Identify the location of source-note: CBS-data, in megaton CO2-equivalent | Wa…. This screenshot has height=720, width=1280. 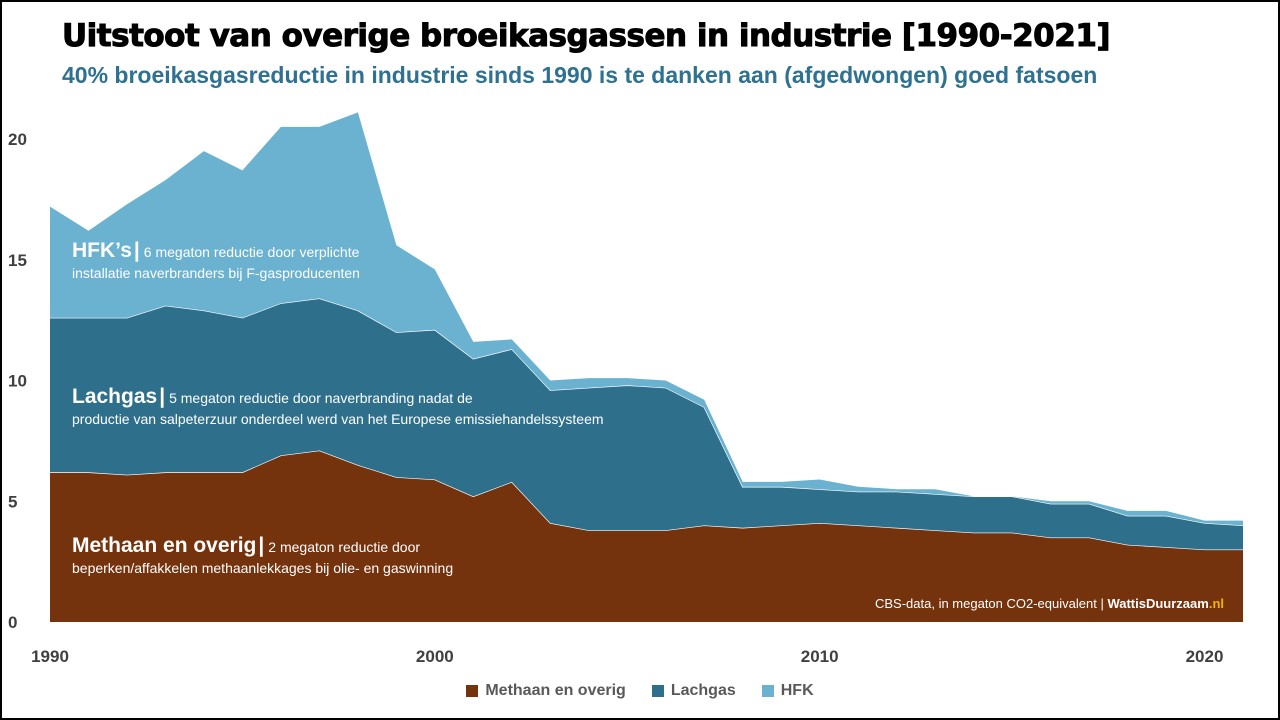
(1049, 603).